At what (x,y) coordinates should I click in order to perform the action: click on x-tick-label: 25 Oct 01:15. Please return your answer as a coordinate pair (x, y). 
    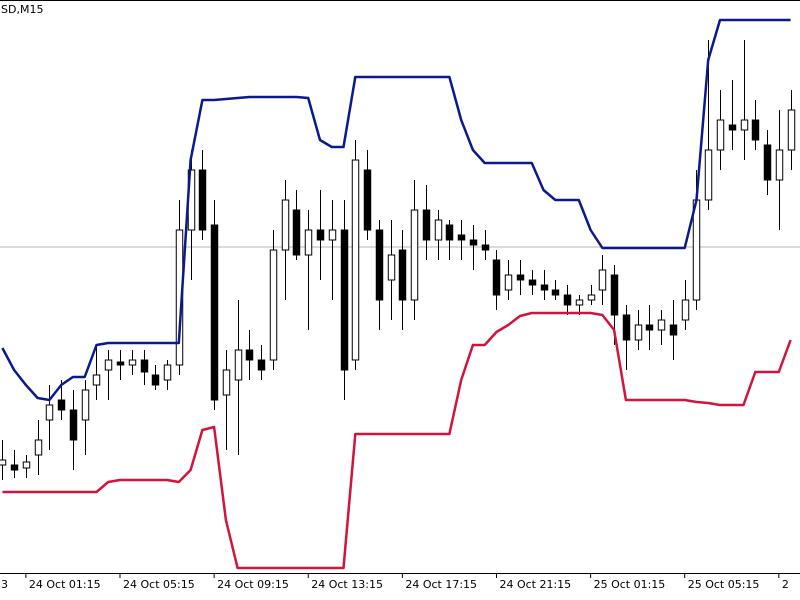
    Looking at the image, I should click on (630, 584).